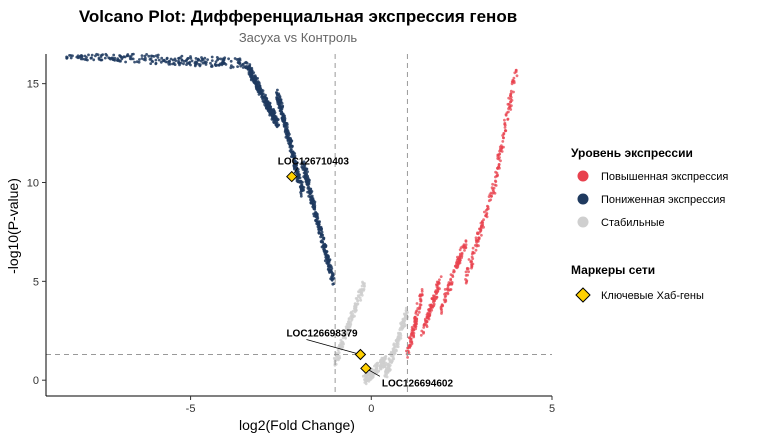  What do you see at coordinates (298, 37) in the screenshot?
I see `chart-subtitle: Засуха vs Контроль` at bounding box center [298, 37].